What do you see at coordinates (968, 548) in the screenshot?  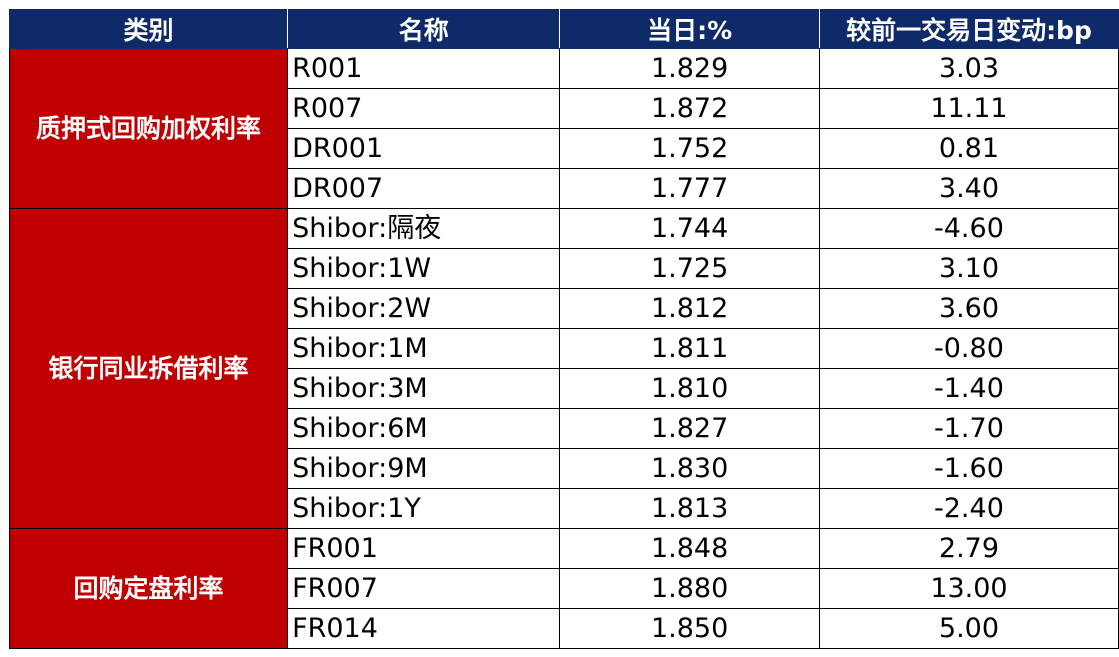 I see `change-value-cell: 2.79` at bounding box center [968, 548].